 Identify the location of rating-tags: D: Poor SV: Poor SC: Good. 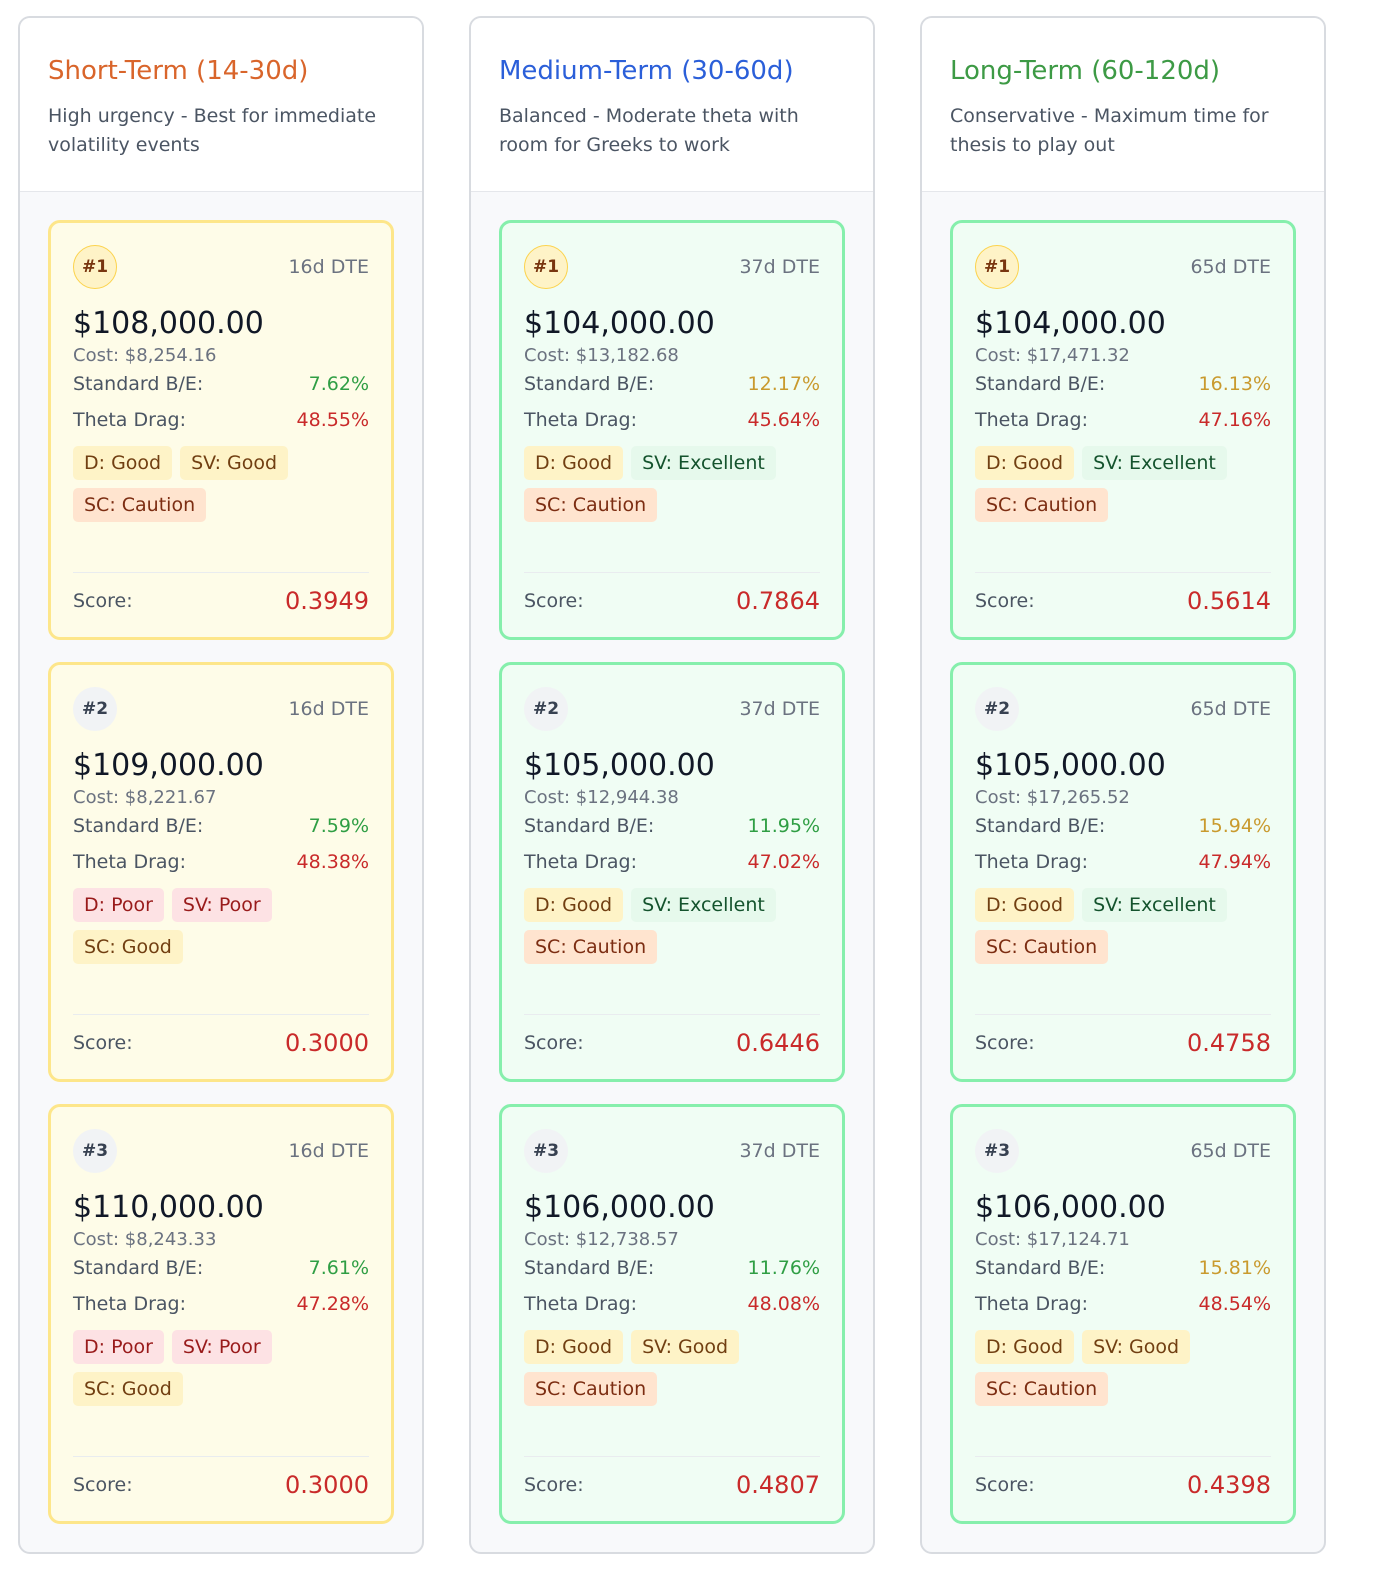
(223, 926).